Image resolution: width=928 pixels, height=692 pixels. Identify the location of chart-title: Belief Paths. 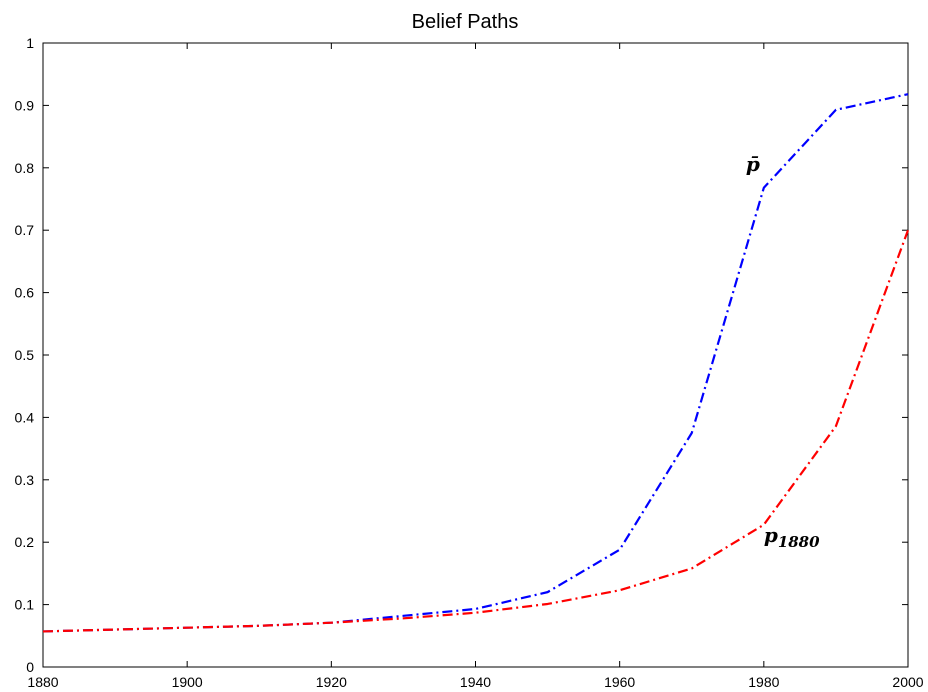
(465, 22).